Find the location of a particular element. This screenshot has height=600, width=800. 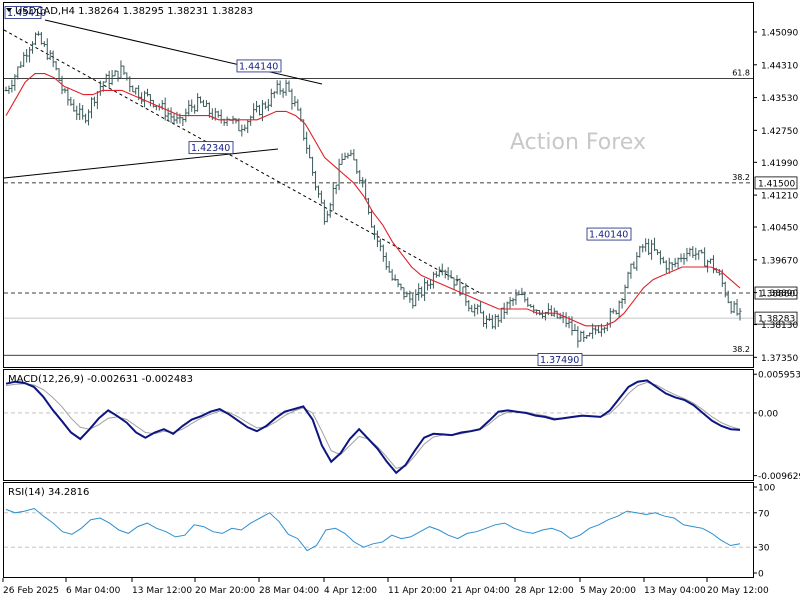

level-price-tag-text: 1.38880 is located at coordinates (776, 295).